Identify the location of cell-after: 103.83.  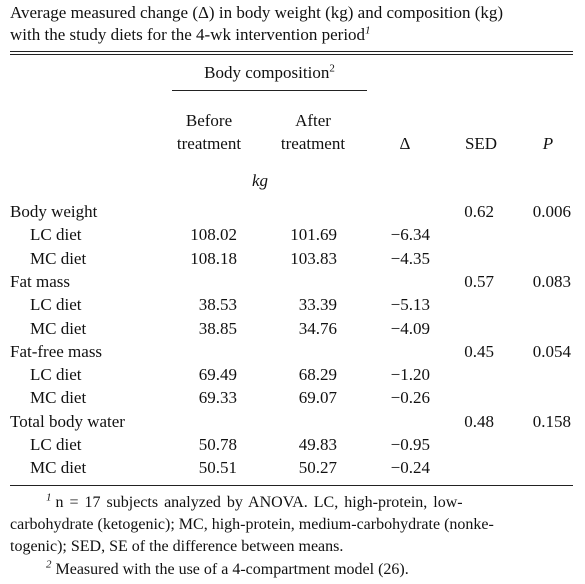
(313, 258).